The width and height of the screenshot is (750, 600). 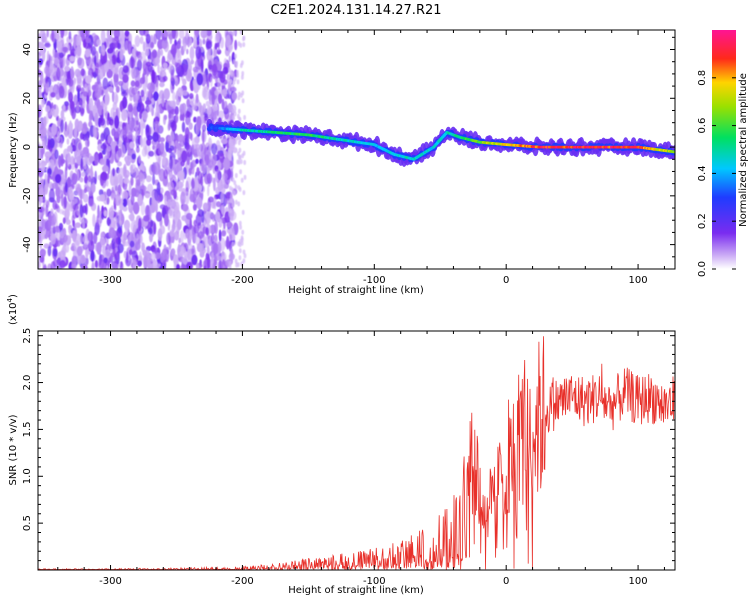 What do you see at coordinates (356, 290) in the screenshot?
I see `spectrogram-x-axis-label: Height of straight line (km)` at bounding box center [356, 290].